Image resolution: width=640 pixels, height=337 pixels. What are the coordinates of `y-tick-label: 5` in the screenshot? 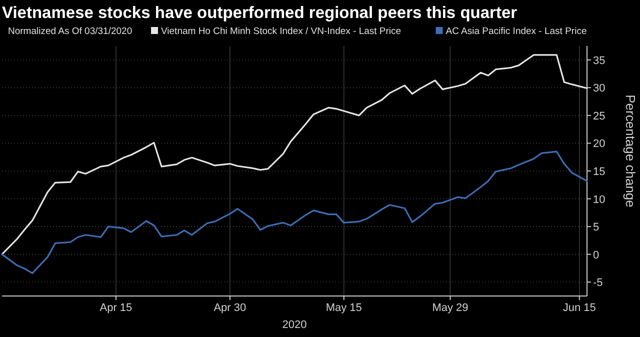 It's located at (596, 228).